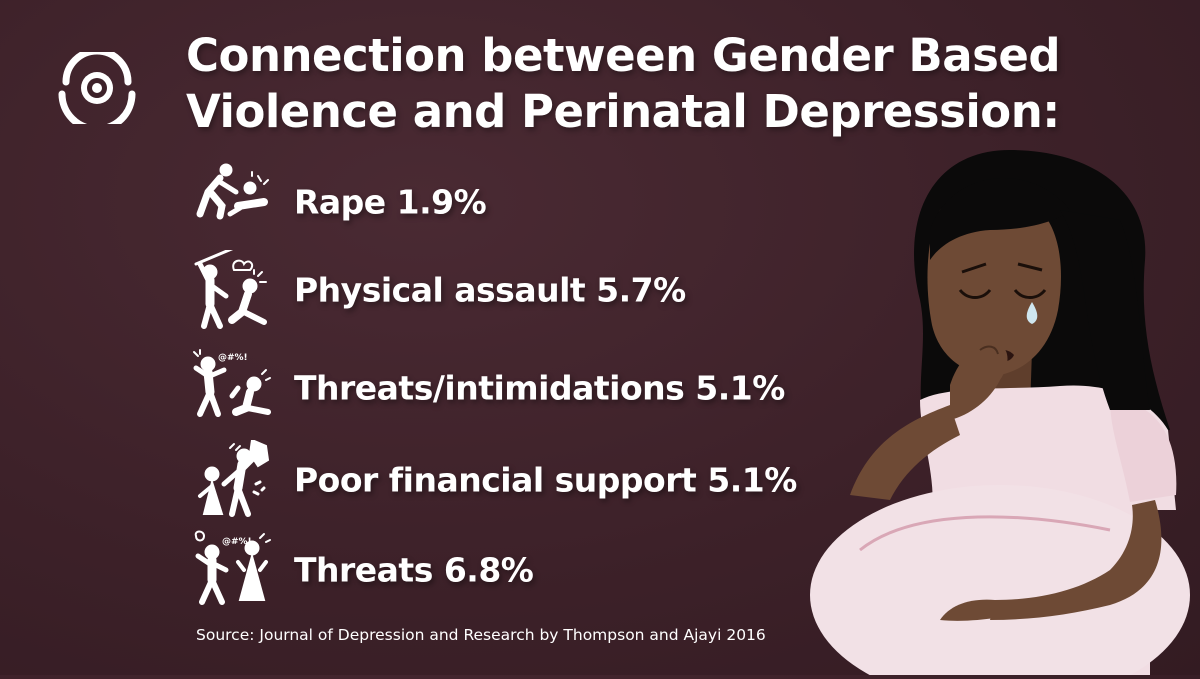 This screenshot has width=1200, height=679. What do you see at coordinates (232, 570) in the screenshot?
I see `yelling-at-woman-icon: @#%!` at bounding box center [232, 570].